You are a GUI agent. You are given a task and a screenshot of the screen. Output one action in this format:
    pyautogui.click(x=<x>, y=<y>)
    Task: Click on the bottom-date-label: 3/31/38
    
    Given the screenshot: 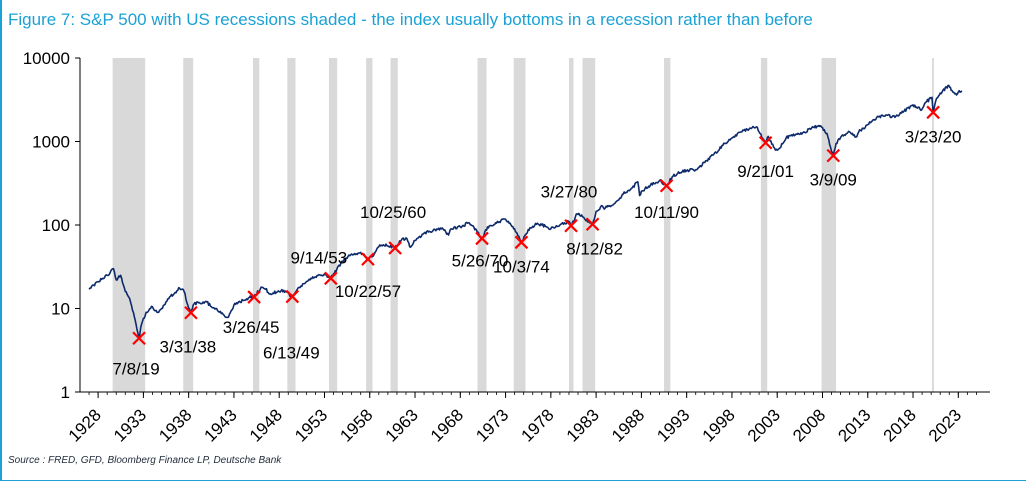 What is the action you would take?
    pyautogui.click(x=188, y=347)
    